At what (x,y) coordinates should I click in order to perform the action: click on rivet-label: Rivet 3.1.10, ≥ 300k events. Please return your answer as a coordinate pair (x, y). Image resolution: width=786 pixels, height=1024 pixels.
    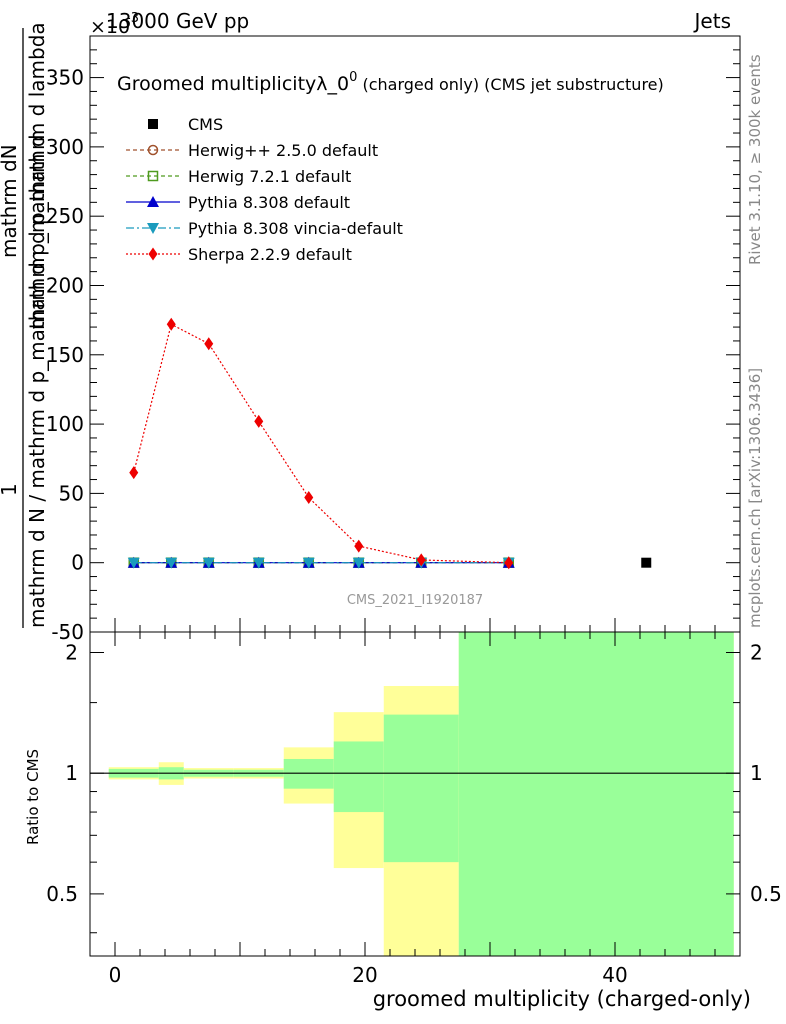
    Looking at the image, I should click on (755, 159).